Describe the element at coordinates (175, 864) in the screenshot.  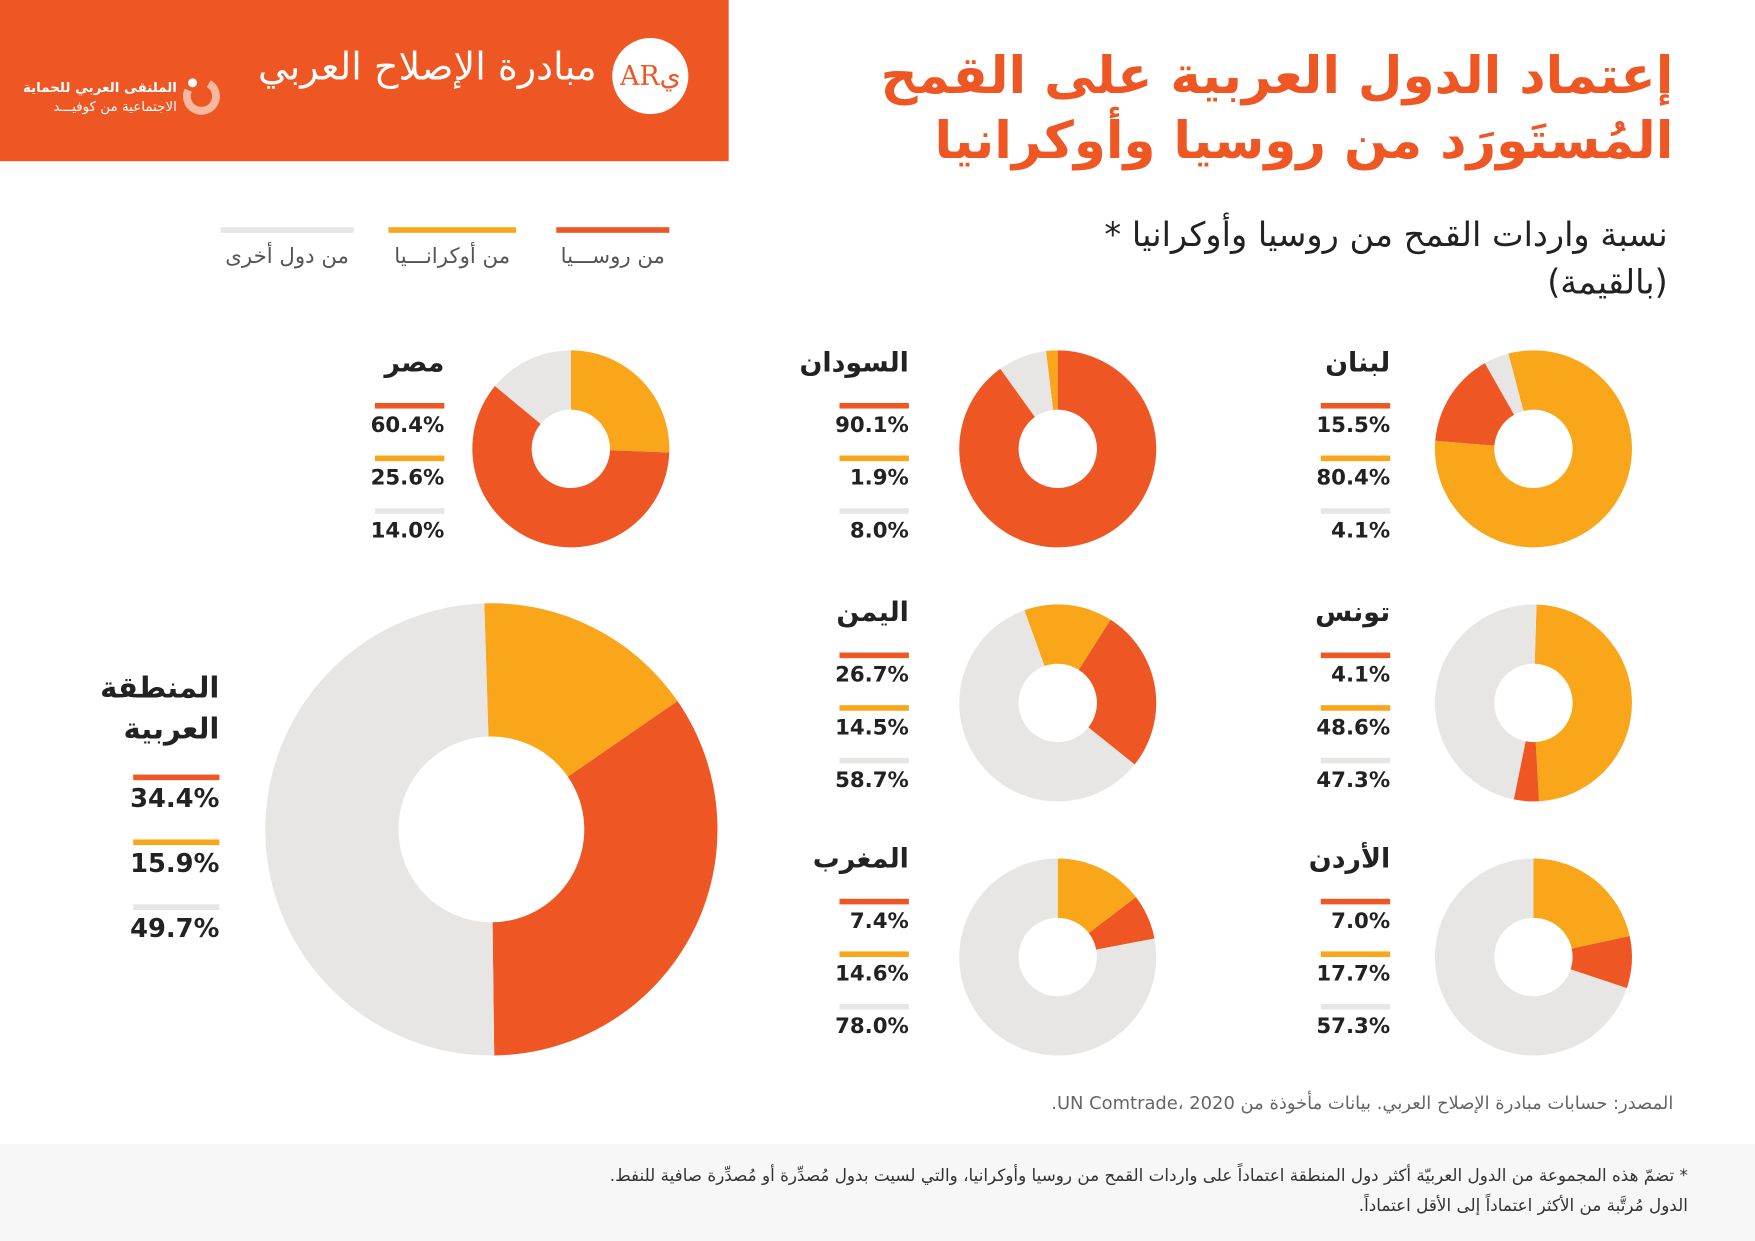
I see `value-ukraine: 15.9%` at that location.